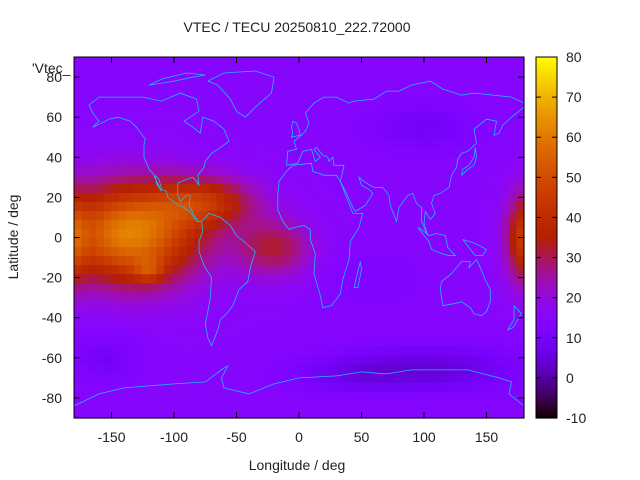  I want to click on y-tick-label: -40, so click(52, 318).